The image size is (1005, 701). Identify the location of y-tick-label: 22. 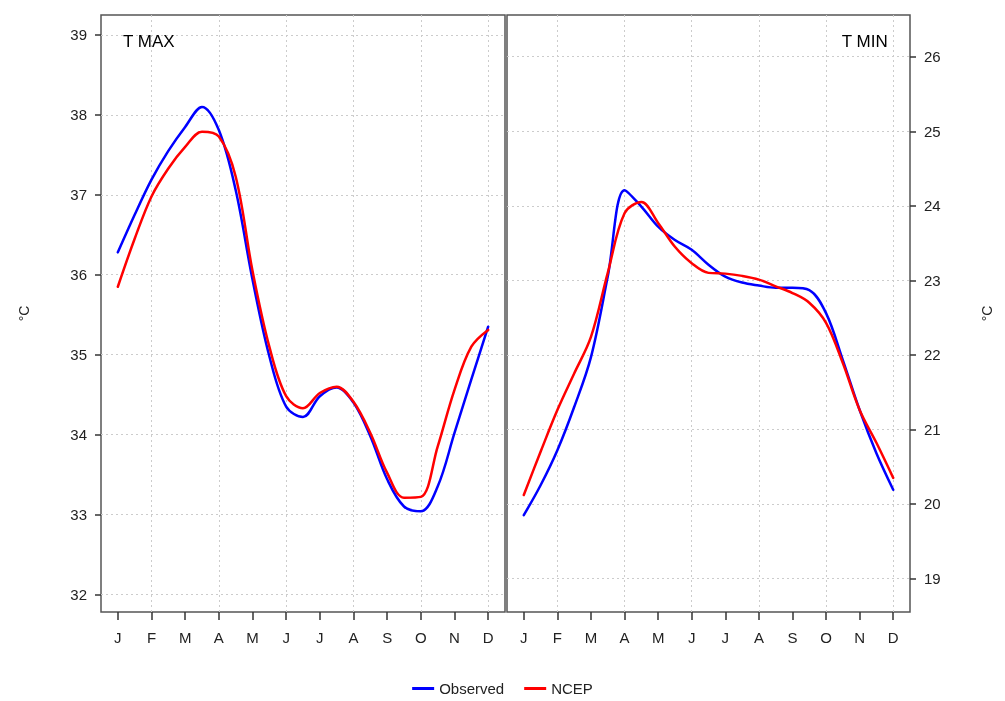
(932, 355).